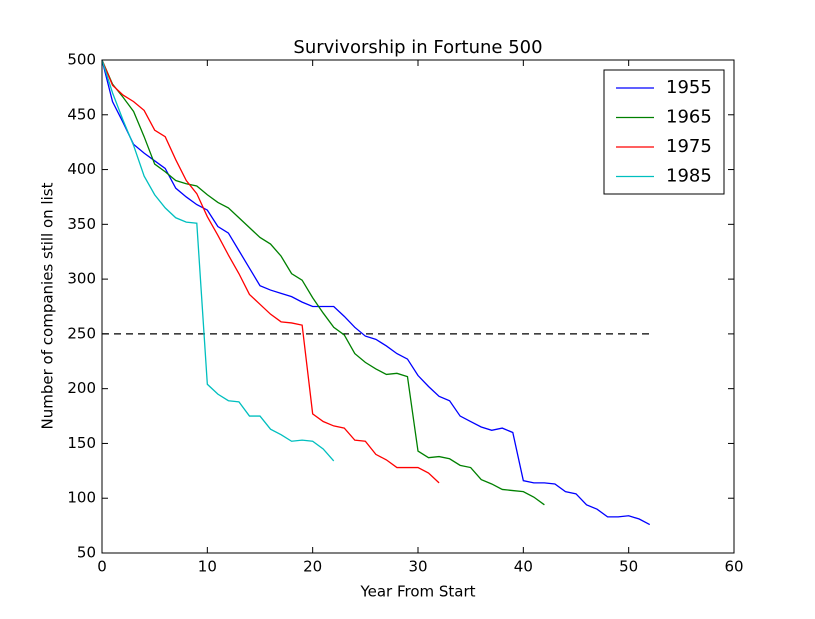  I want to click on y-tick-label: 350, so click(81, 224).